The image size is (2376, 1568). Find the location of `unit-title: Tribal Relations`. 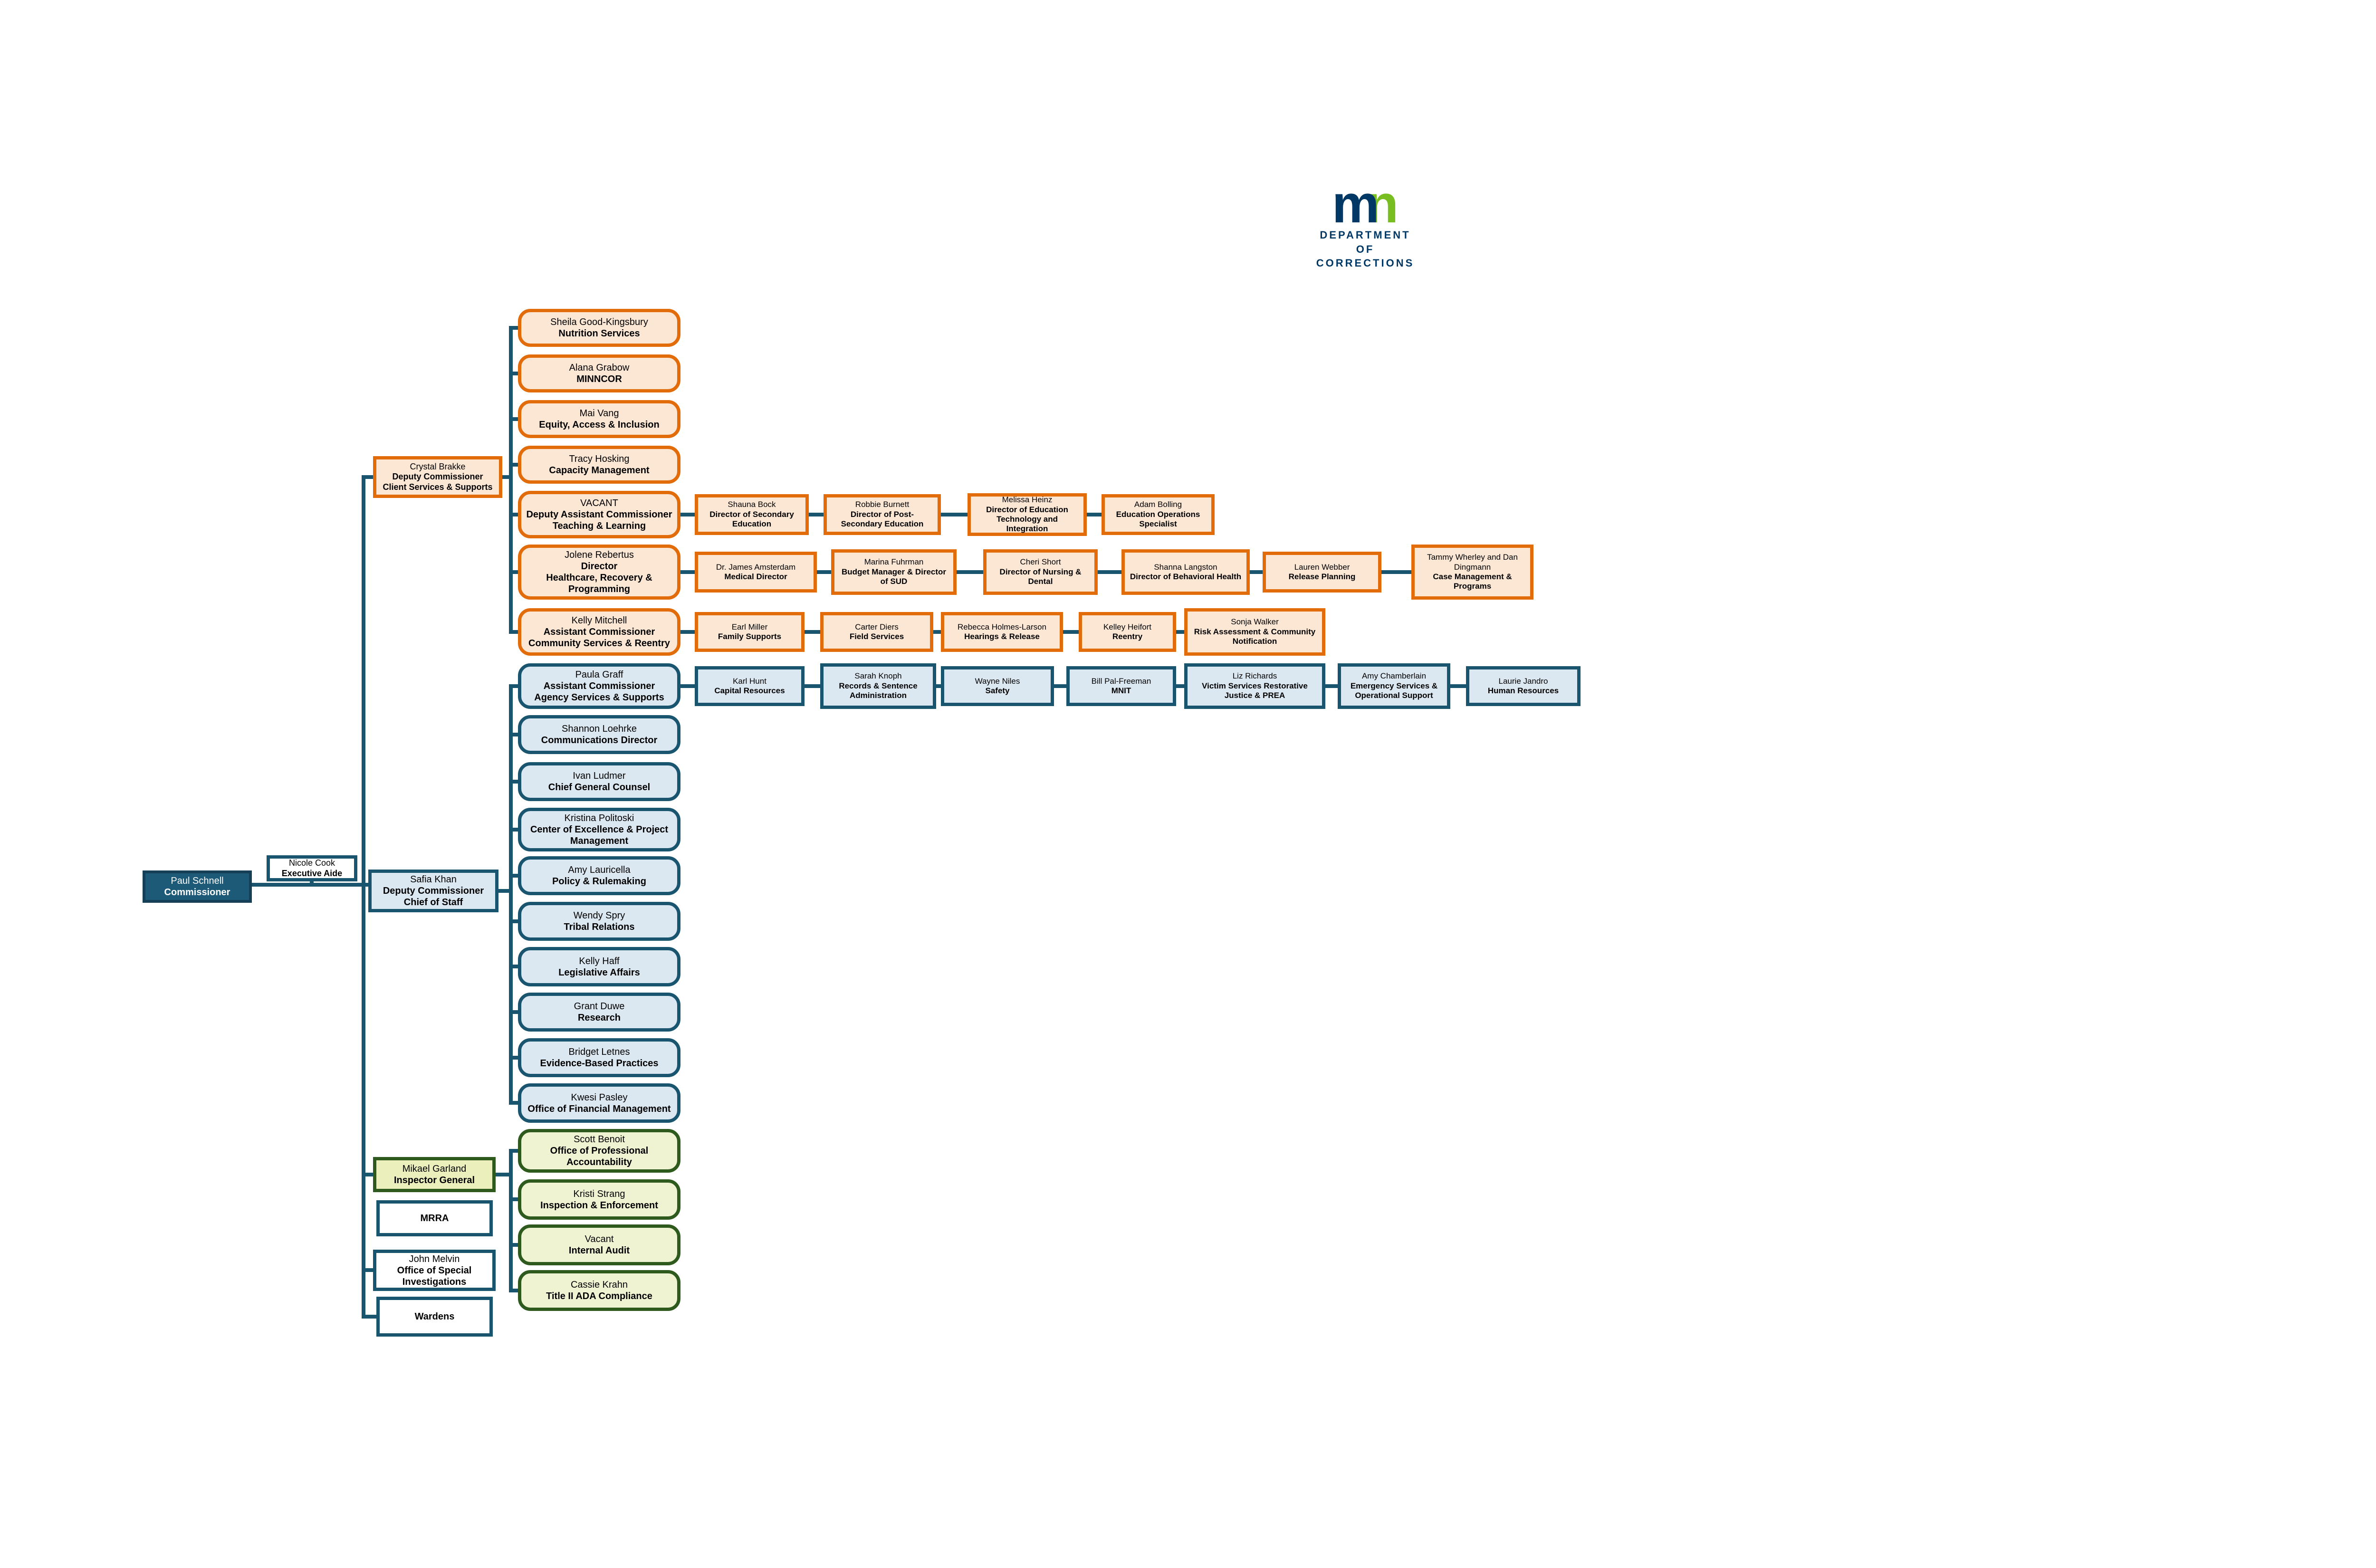

unit-title: Tribal Relations is located at coordinates (599, 927).